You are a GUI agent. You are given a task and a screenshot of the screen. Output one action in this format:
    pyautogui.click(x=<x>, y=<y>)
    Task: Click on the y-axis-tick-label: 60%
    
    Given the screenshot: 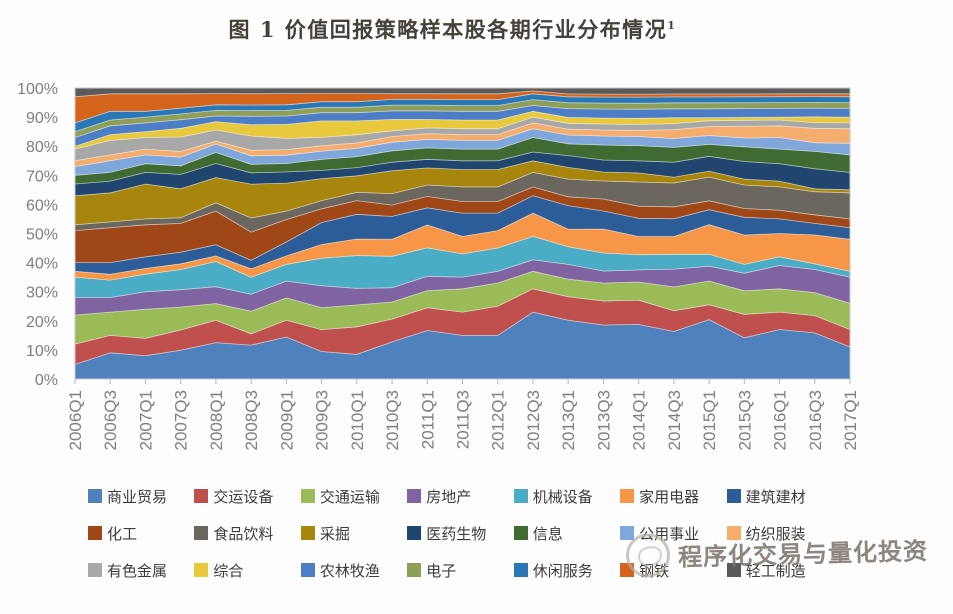 What is the action you would take?
    pyautogui.click(x=42, y=205)
    